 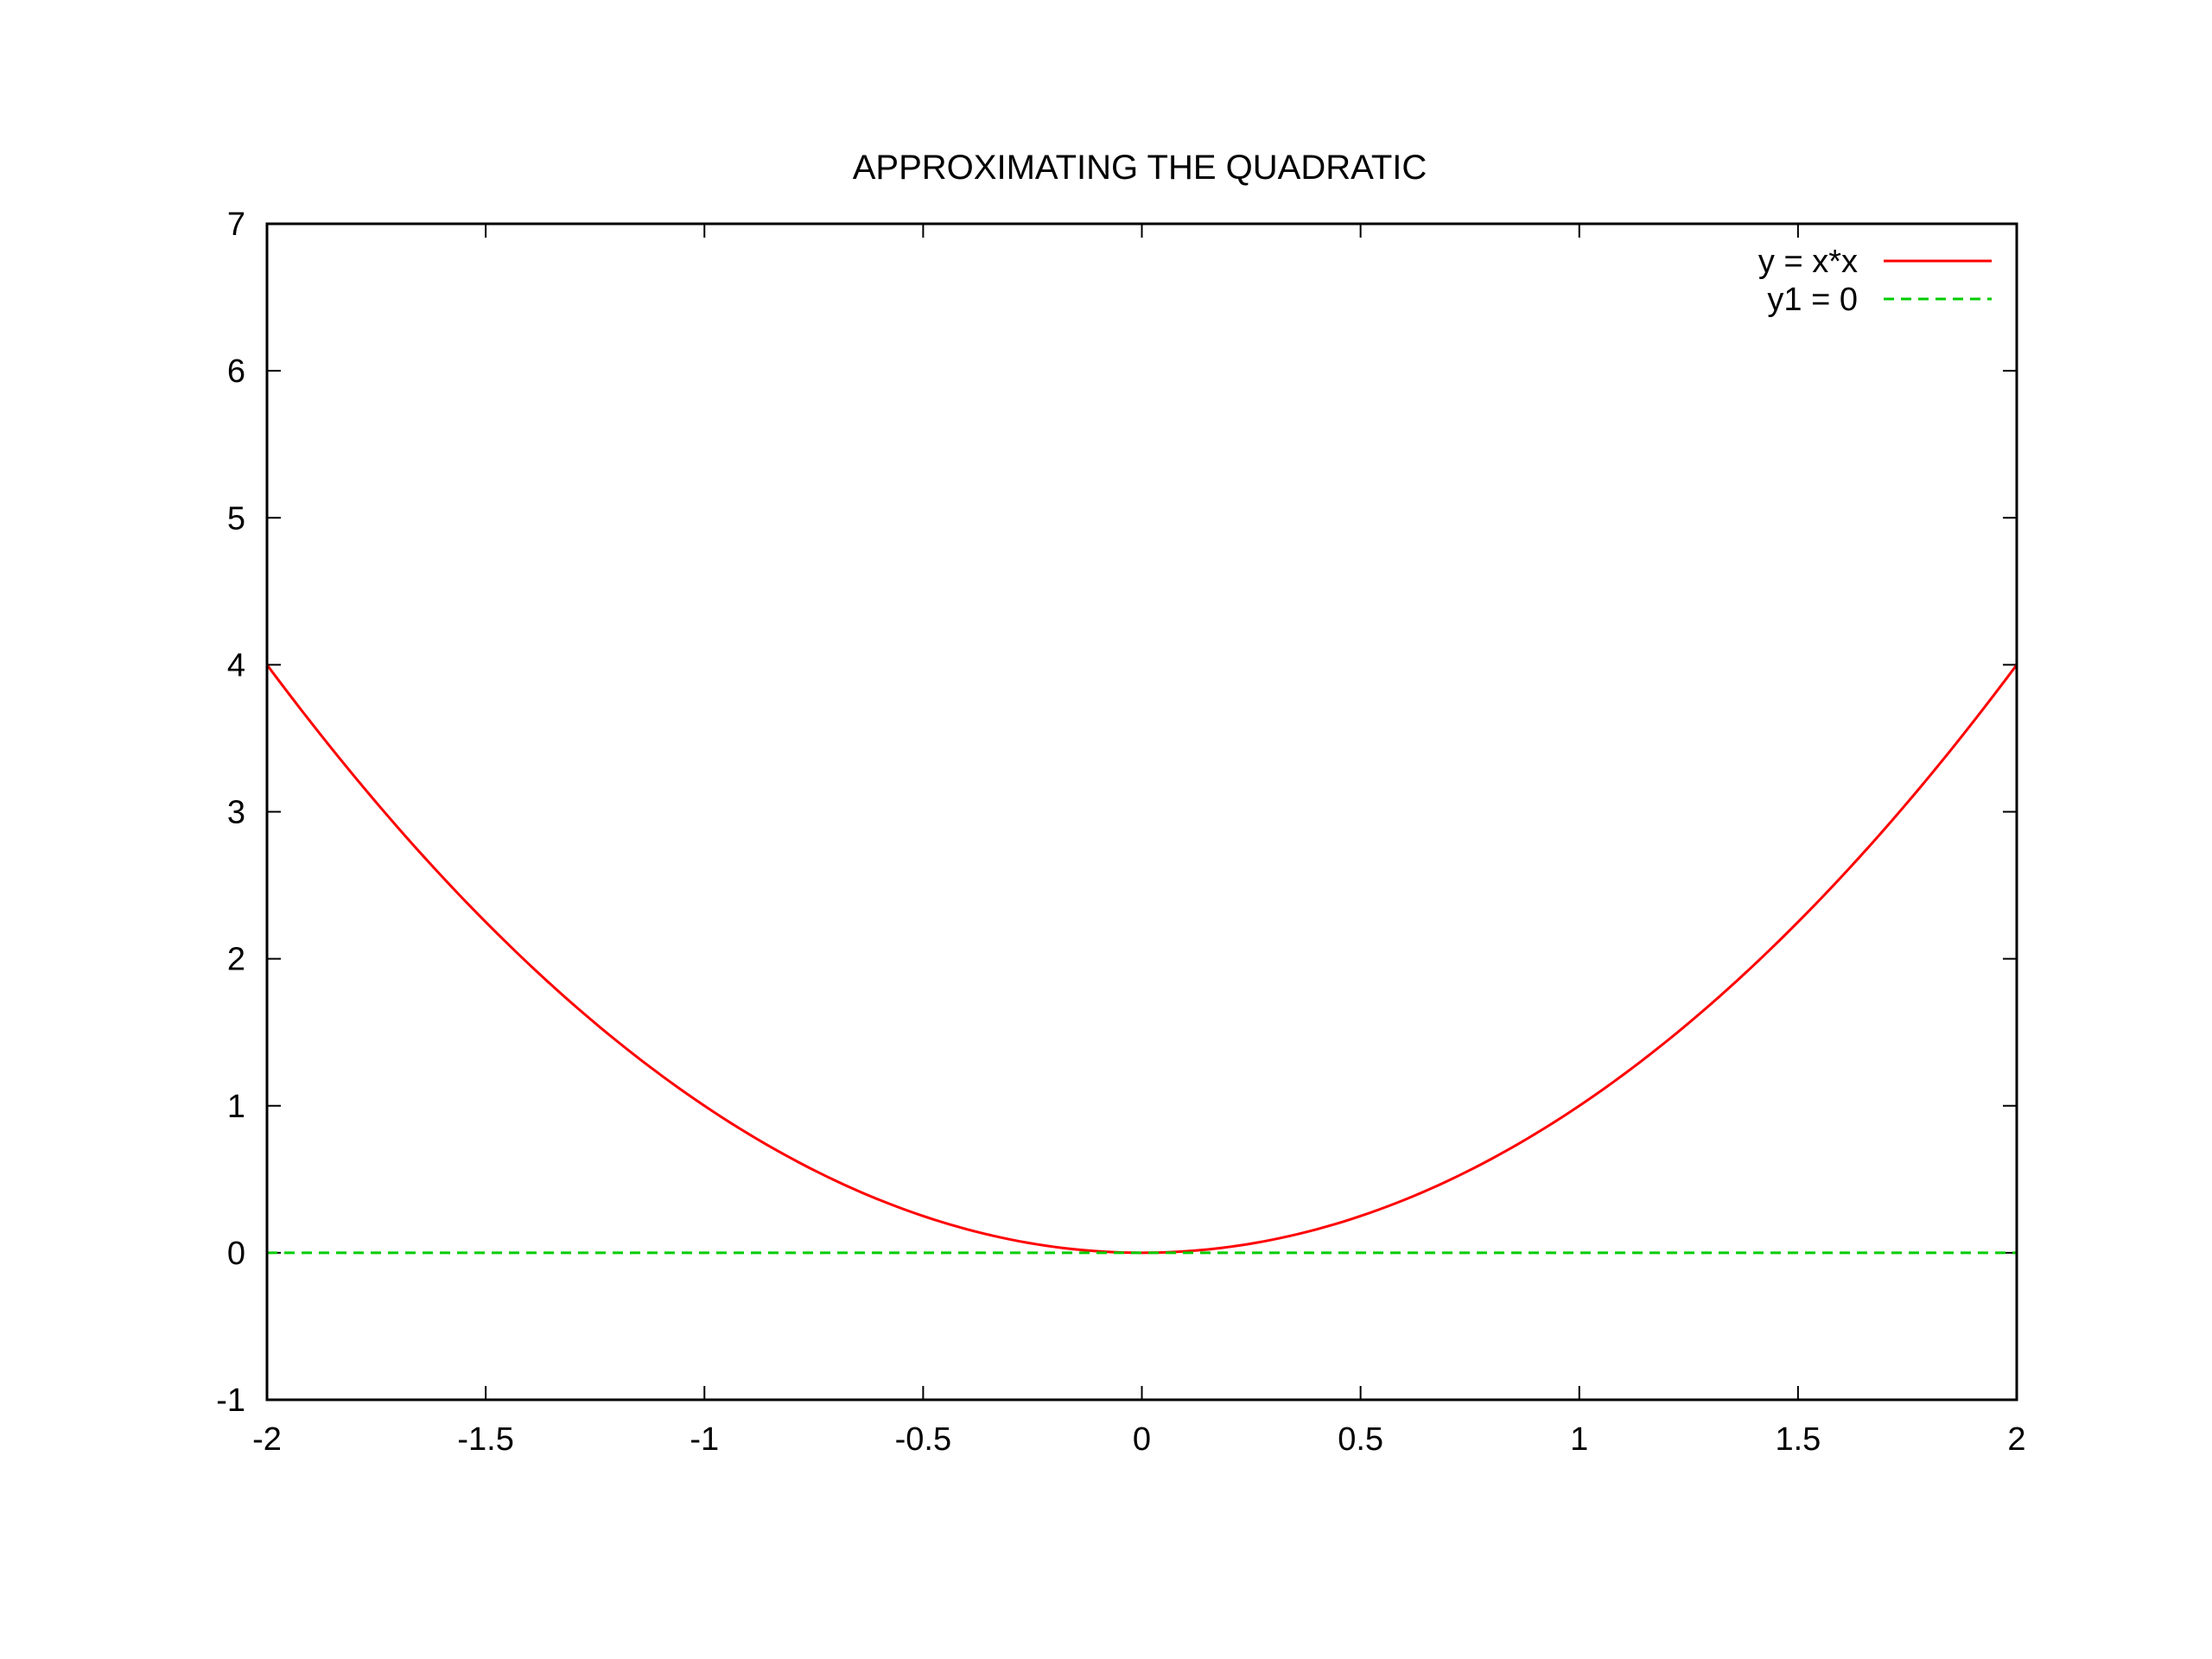 I want to click on y-tick-label: 0, so click(x=236, y=1254).